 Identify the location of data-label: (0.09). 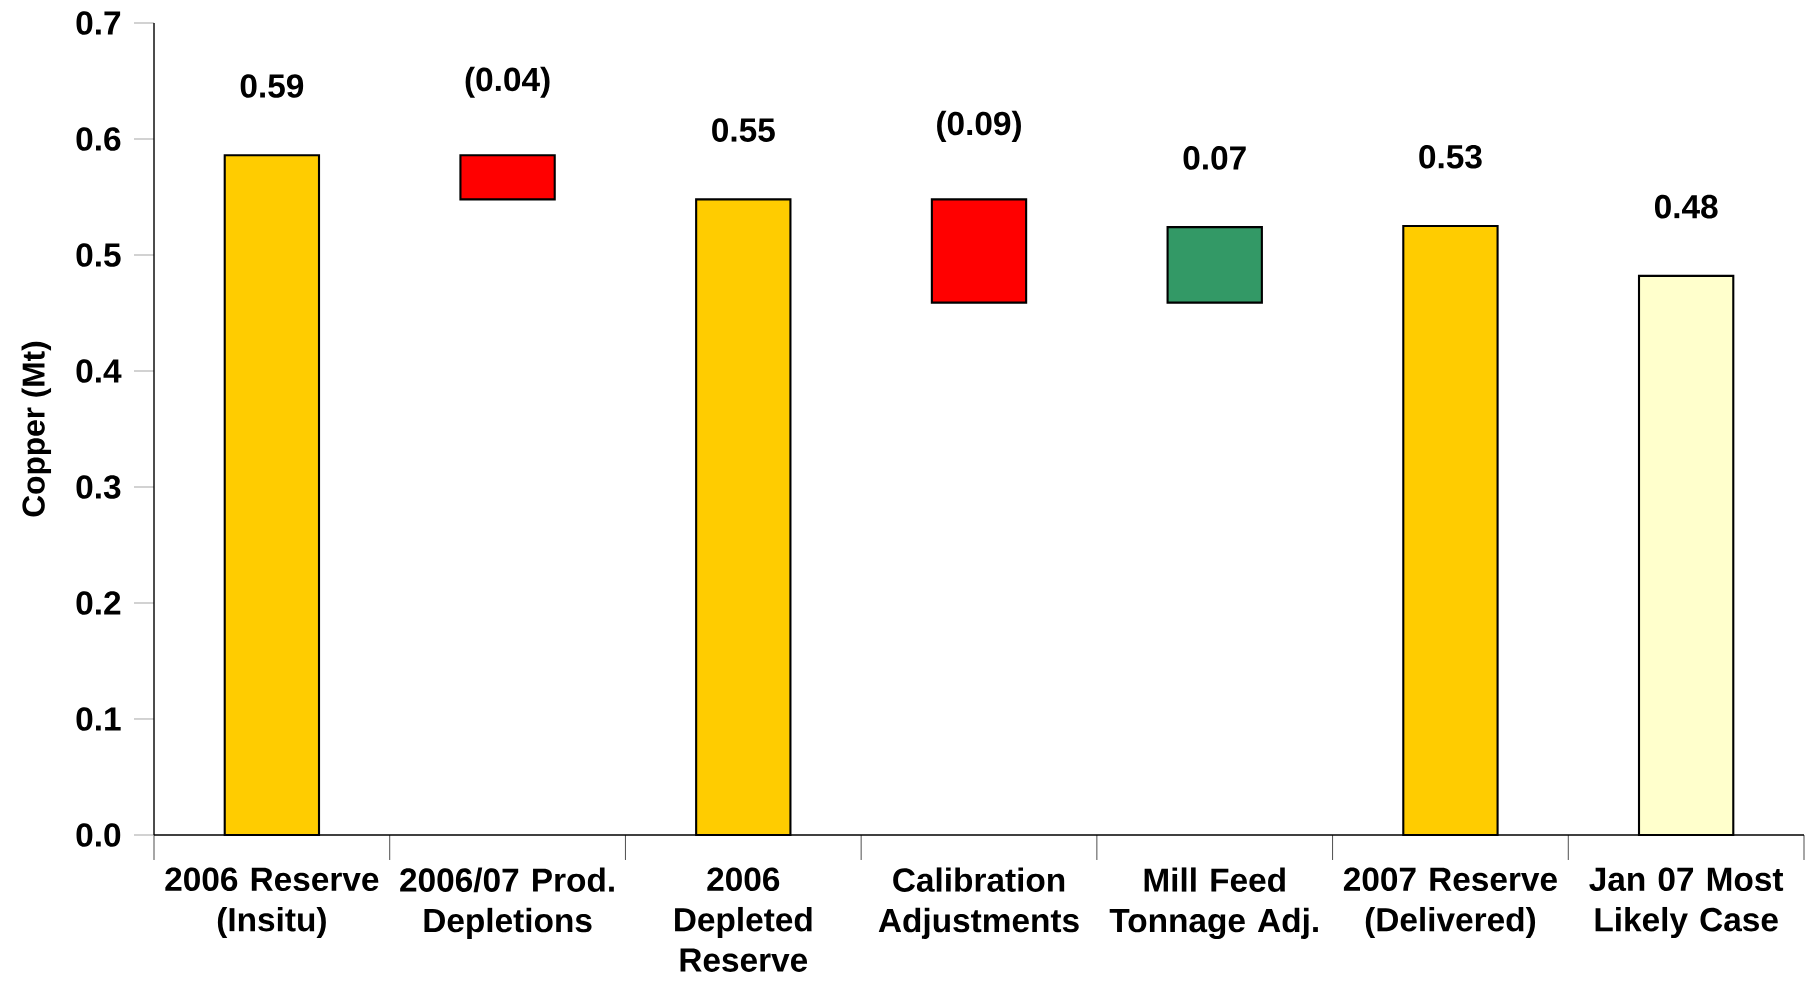
(979, 126).